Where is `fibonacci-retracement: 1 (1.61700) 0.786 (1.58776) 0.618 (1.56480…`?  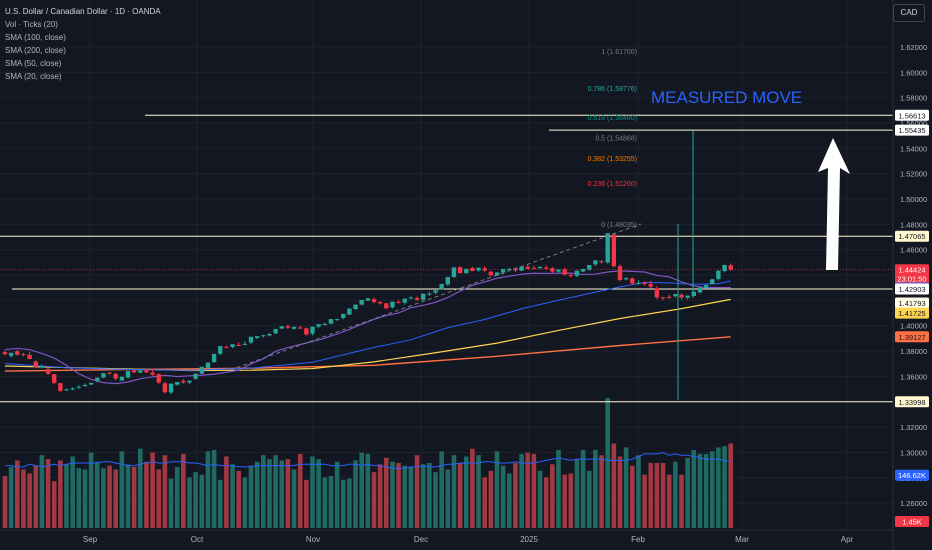 fibonacci-retracement: 1 (1.61700) 0.786 (1.58776) 0.618 (1.56480… is located at coordinates (612, 139).